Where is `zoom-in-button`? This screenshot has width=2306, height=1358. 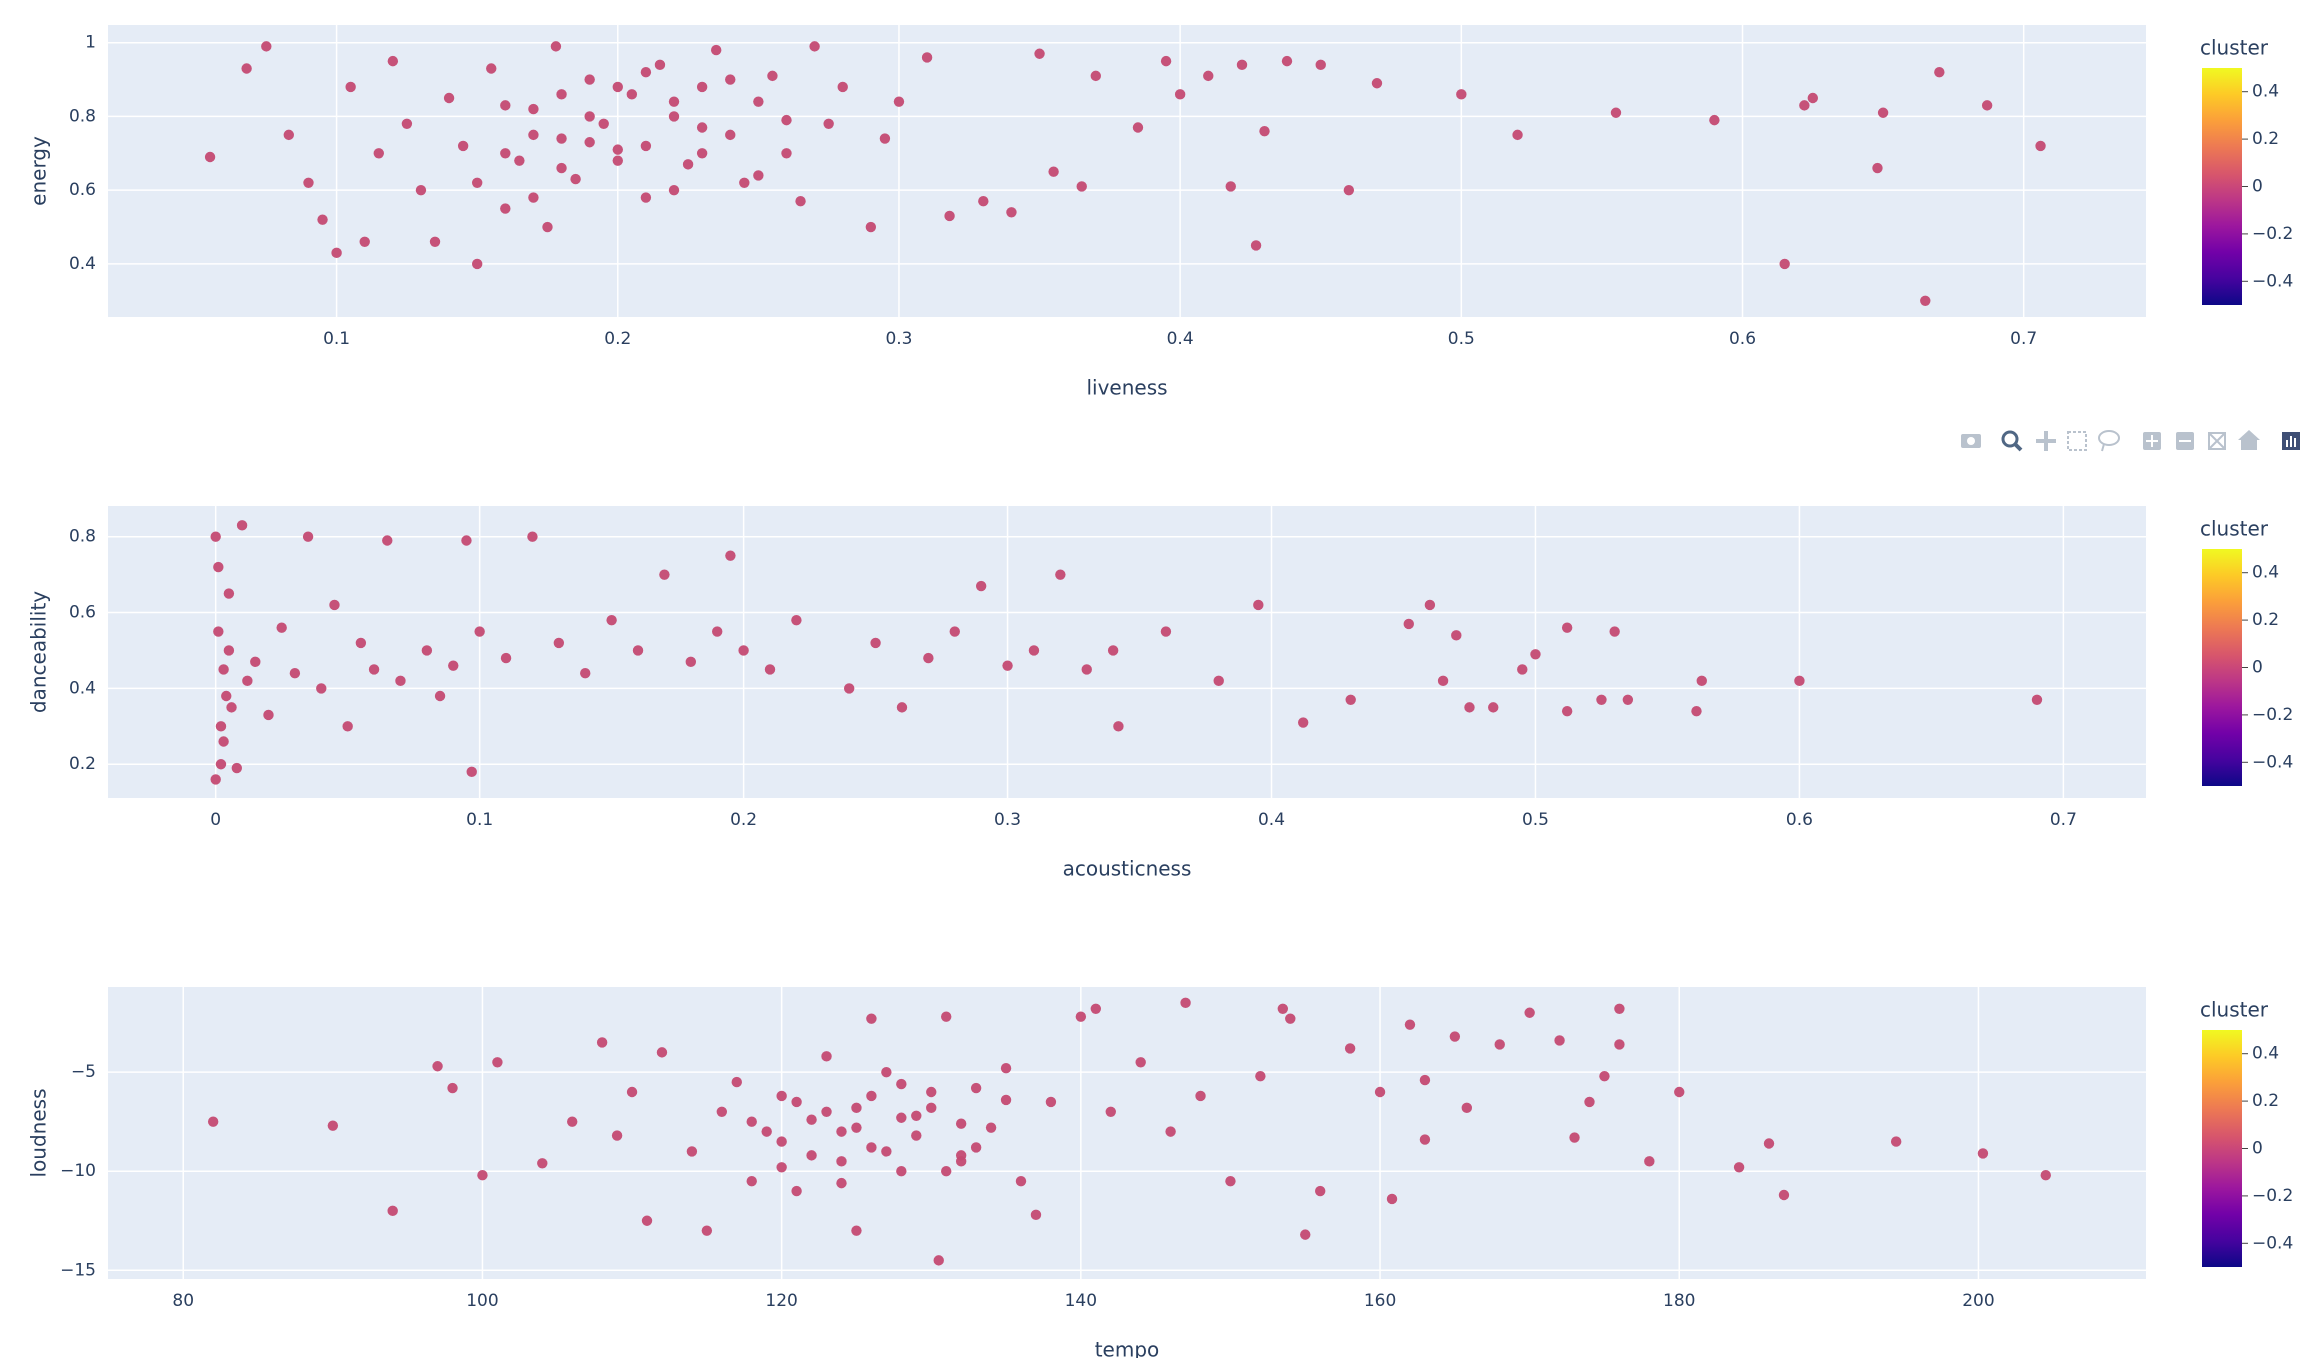
zoom-in-button is located at coordinates (2152, 441).